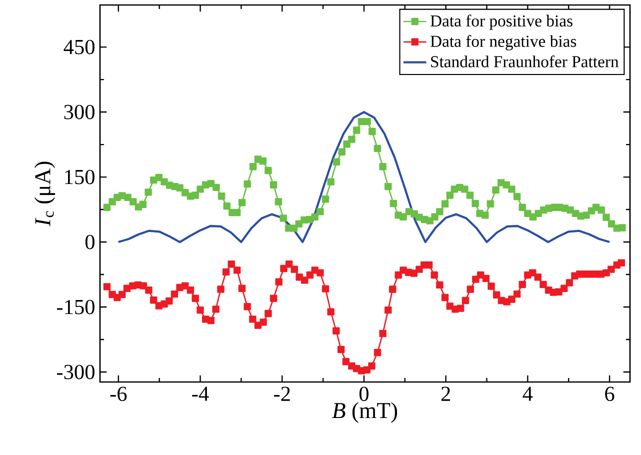  Describe the element at coordinates (282, 393) in the screenshot. I see `x-tick-label: -2` at that location.